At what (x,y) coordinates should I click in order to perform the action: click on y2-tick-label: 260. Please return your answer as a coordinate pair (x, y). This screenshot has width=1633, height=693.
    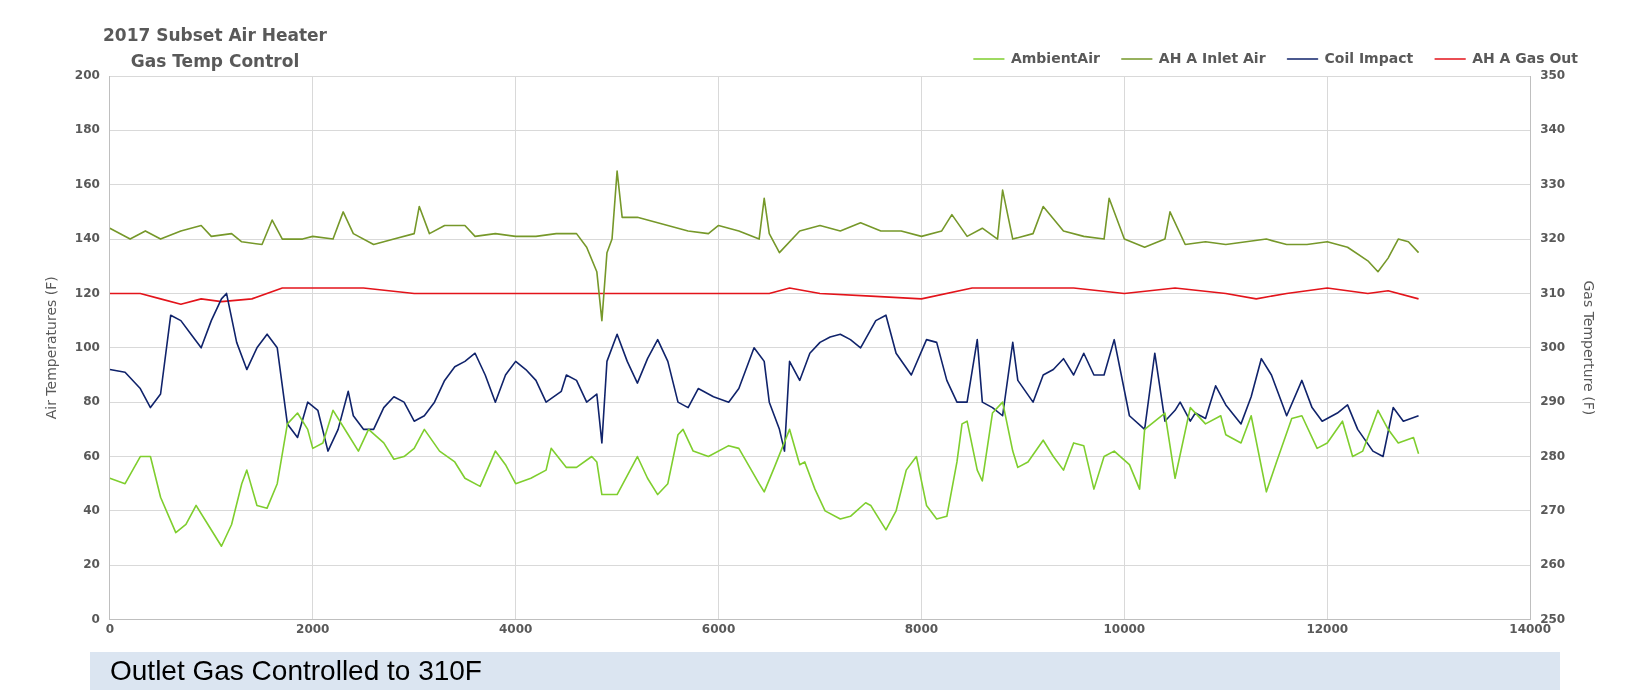
    Looking at the image, I should click on (1553, 564).